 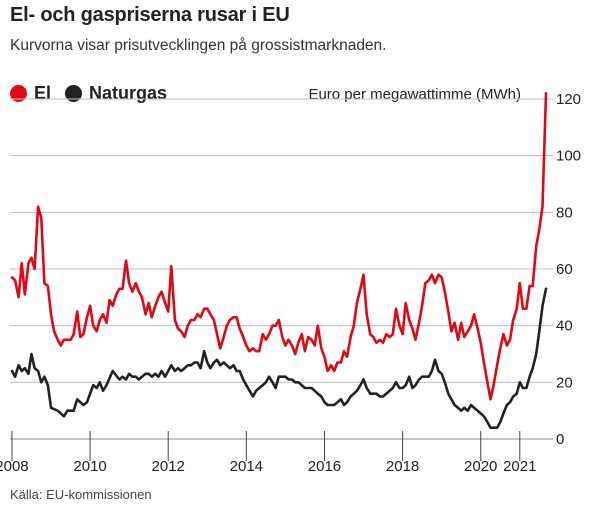 I want to click on y-axis-ticks: 0 20 40 60 80 100 120, so click(x=568, y=269).